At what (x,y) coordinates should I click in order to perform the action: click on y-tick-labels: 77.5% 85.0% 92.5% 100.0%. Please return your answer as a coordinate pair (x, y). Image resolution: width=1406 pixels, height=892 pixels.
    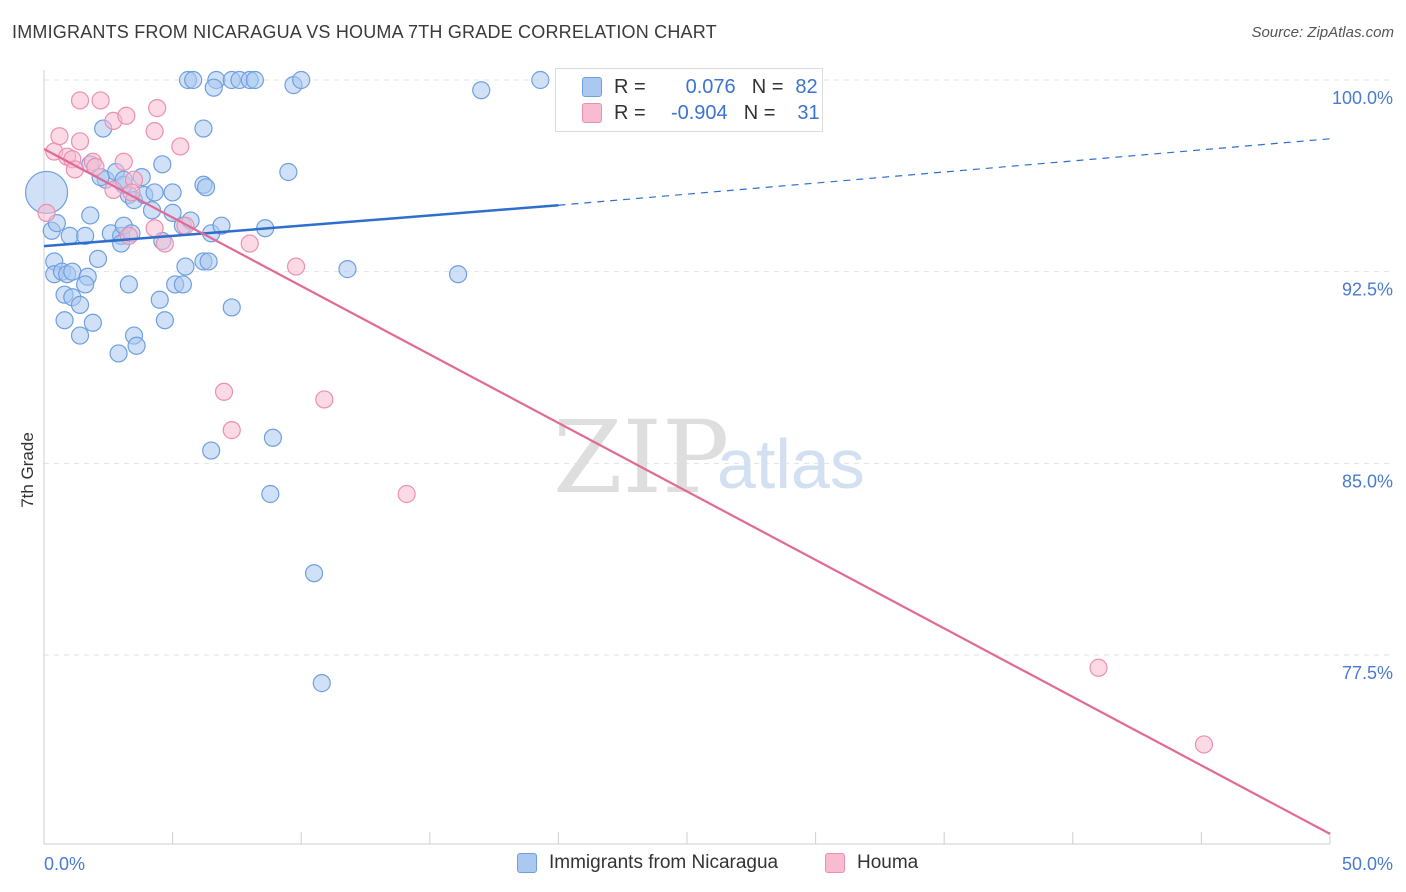
    Looking at the image, I should click on (1362, 385).